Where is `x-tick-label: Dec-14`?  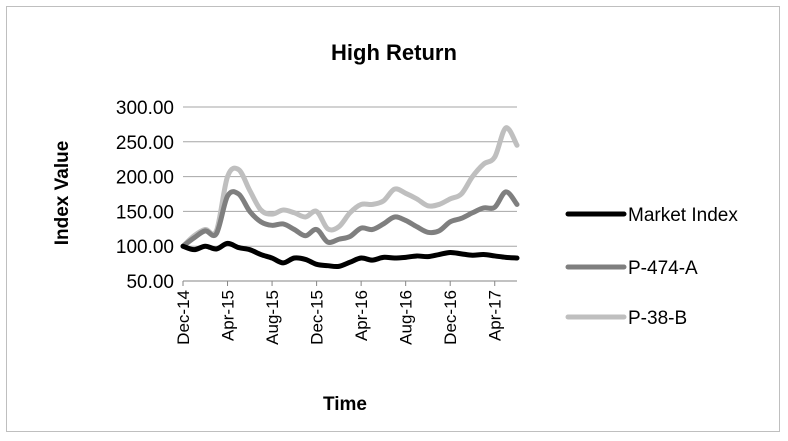
x-tick-label: Dec-14 is located at coordinates (183, 317).